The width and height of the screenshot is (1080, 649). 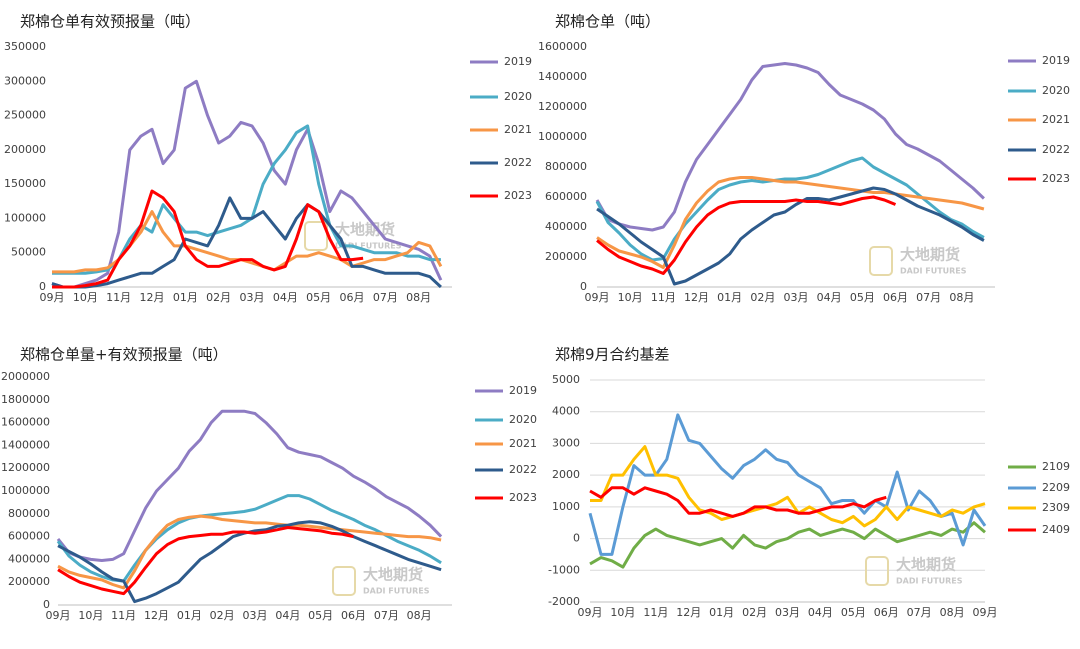 I want to click on y-tick-label: 50000, so click(x=28, y=252).